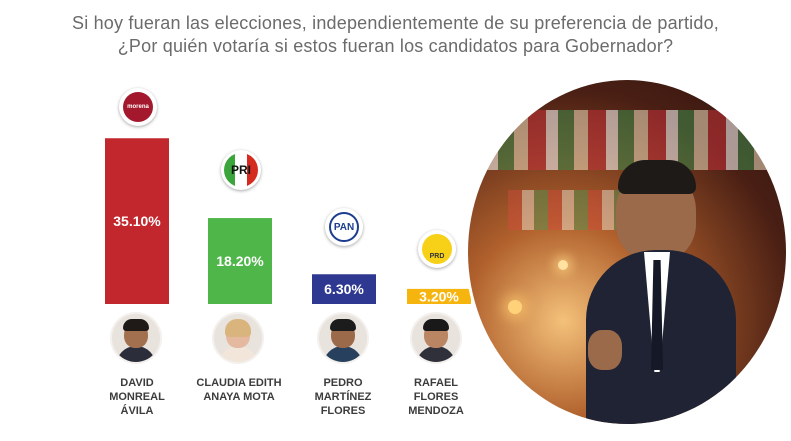 The height and width of the screenshot is (441, 791). I want to click on bar-value-label-2: 18.20%, so click(240, 261).